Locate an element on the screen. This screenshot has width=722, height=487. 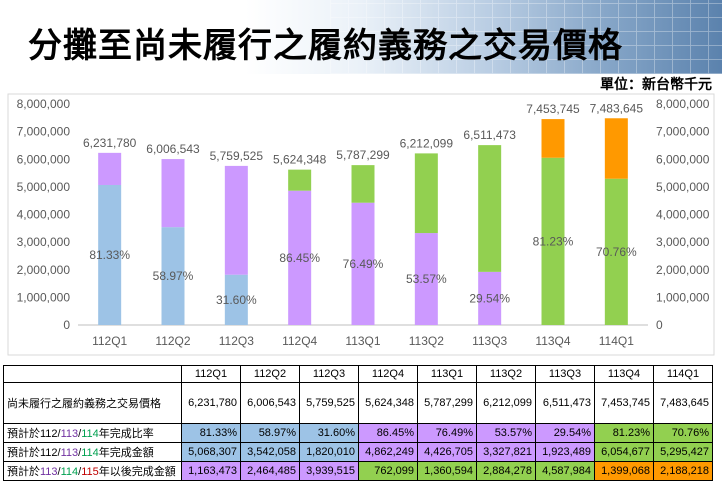
x-tick-label: 112Q3 is located at coordinates (236, 341).